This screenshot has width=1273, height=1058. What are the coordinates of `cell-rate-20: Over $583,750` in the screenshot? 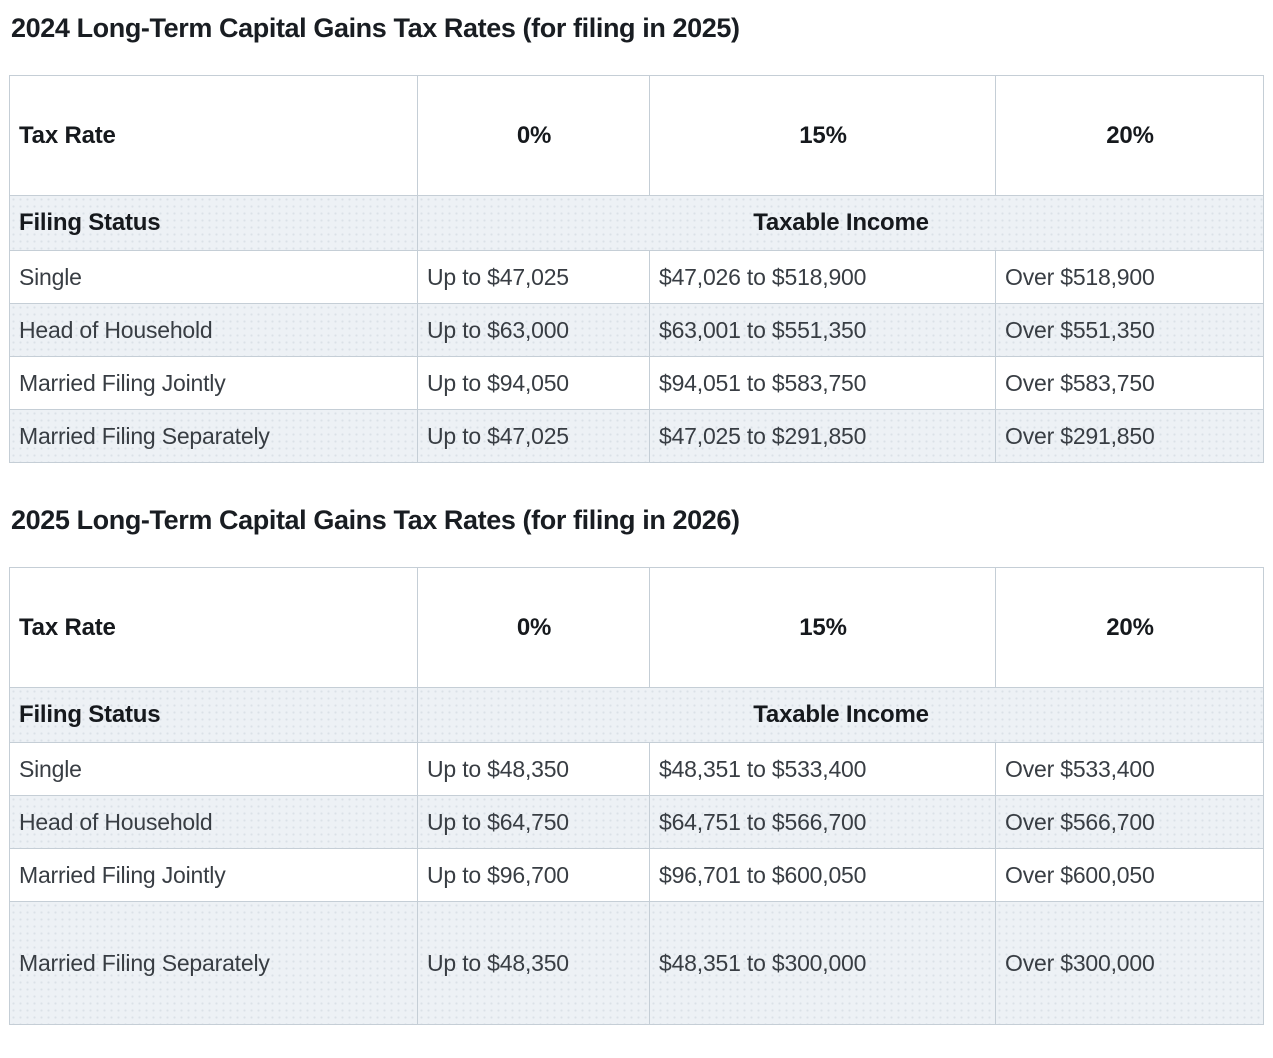 It's located at (1129, 383).